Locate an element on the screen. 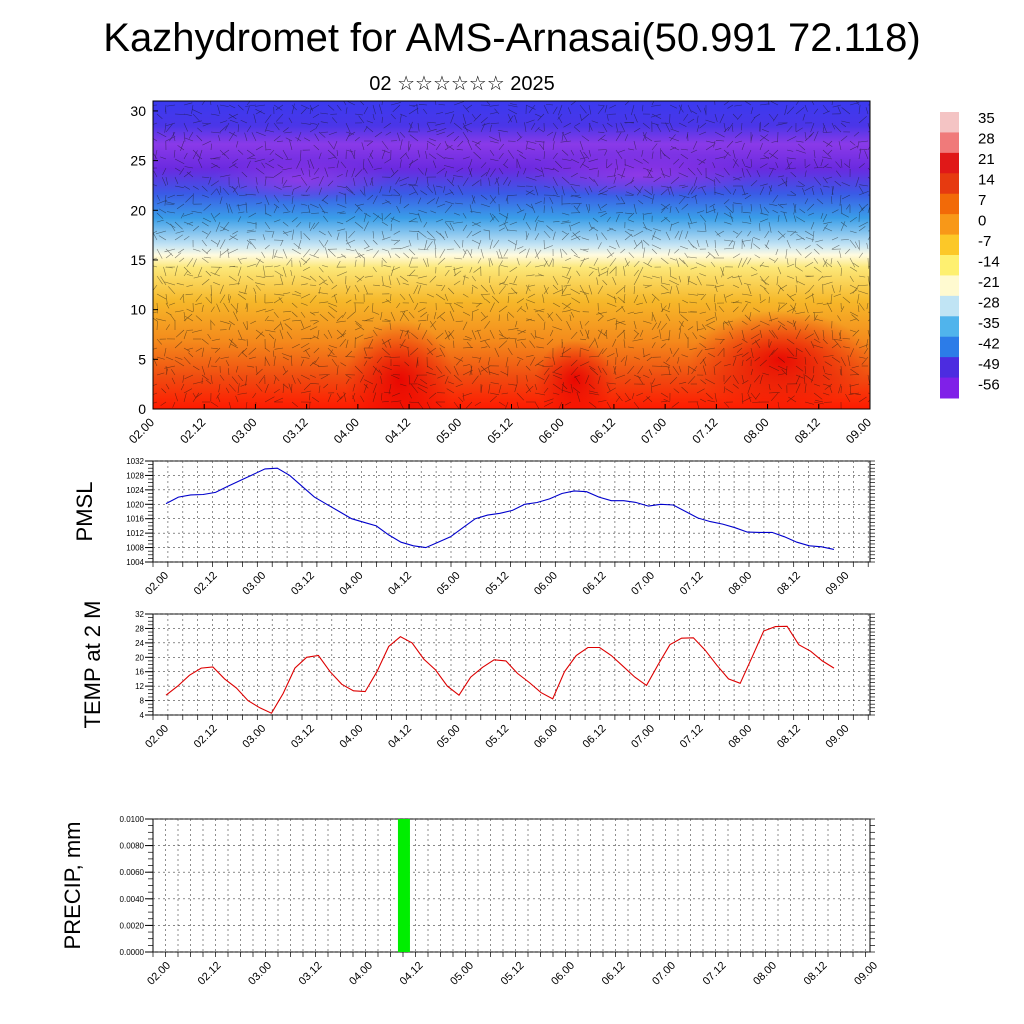  y-tick-label: 1024 is located at coordinates (135, 490).